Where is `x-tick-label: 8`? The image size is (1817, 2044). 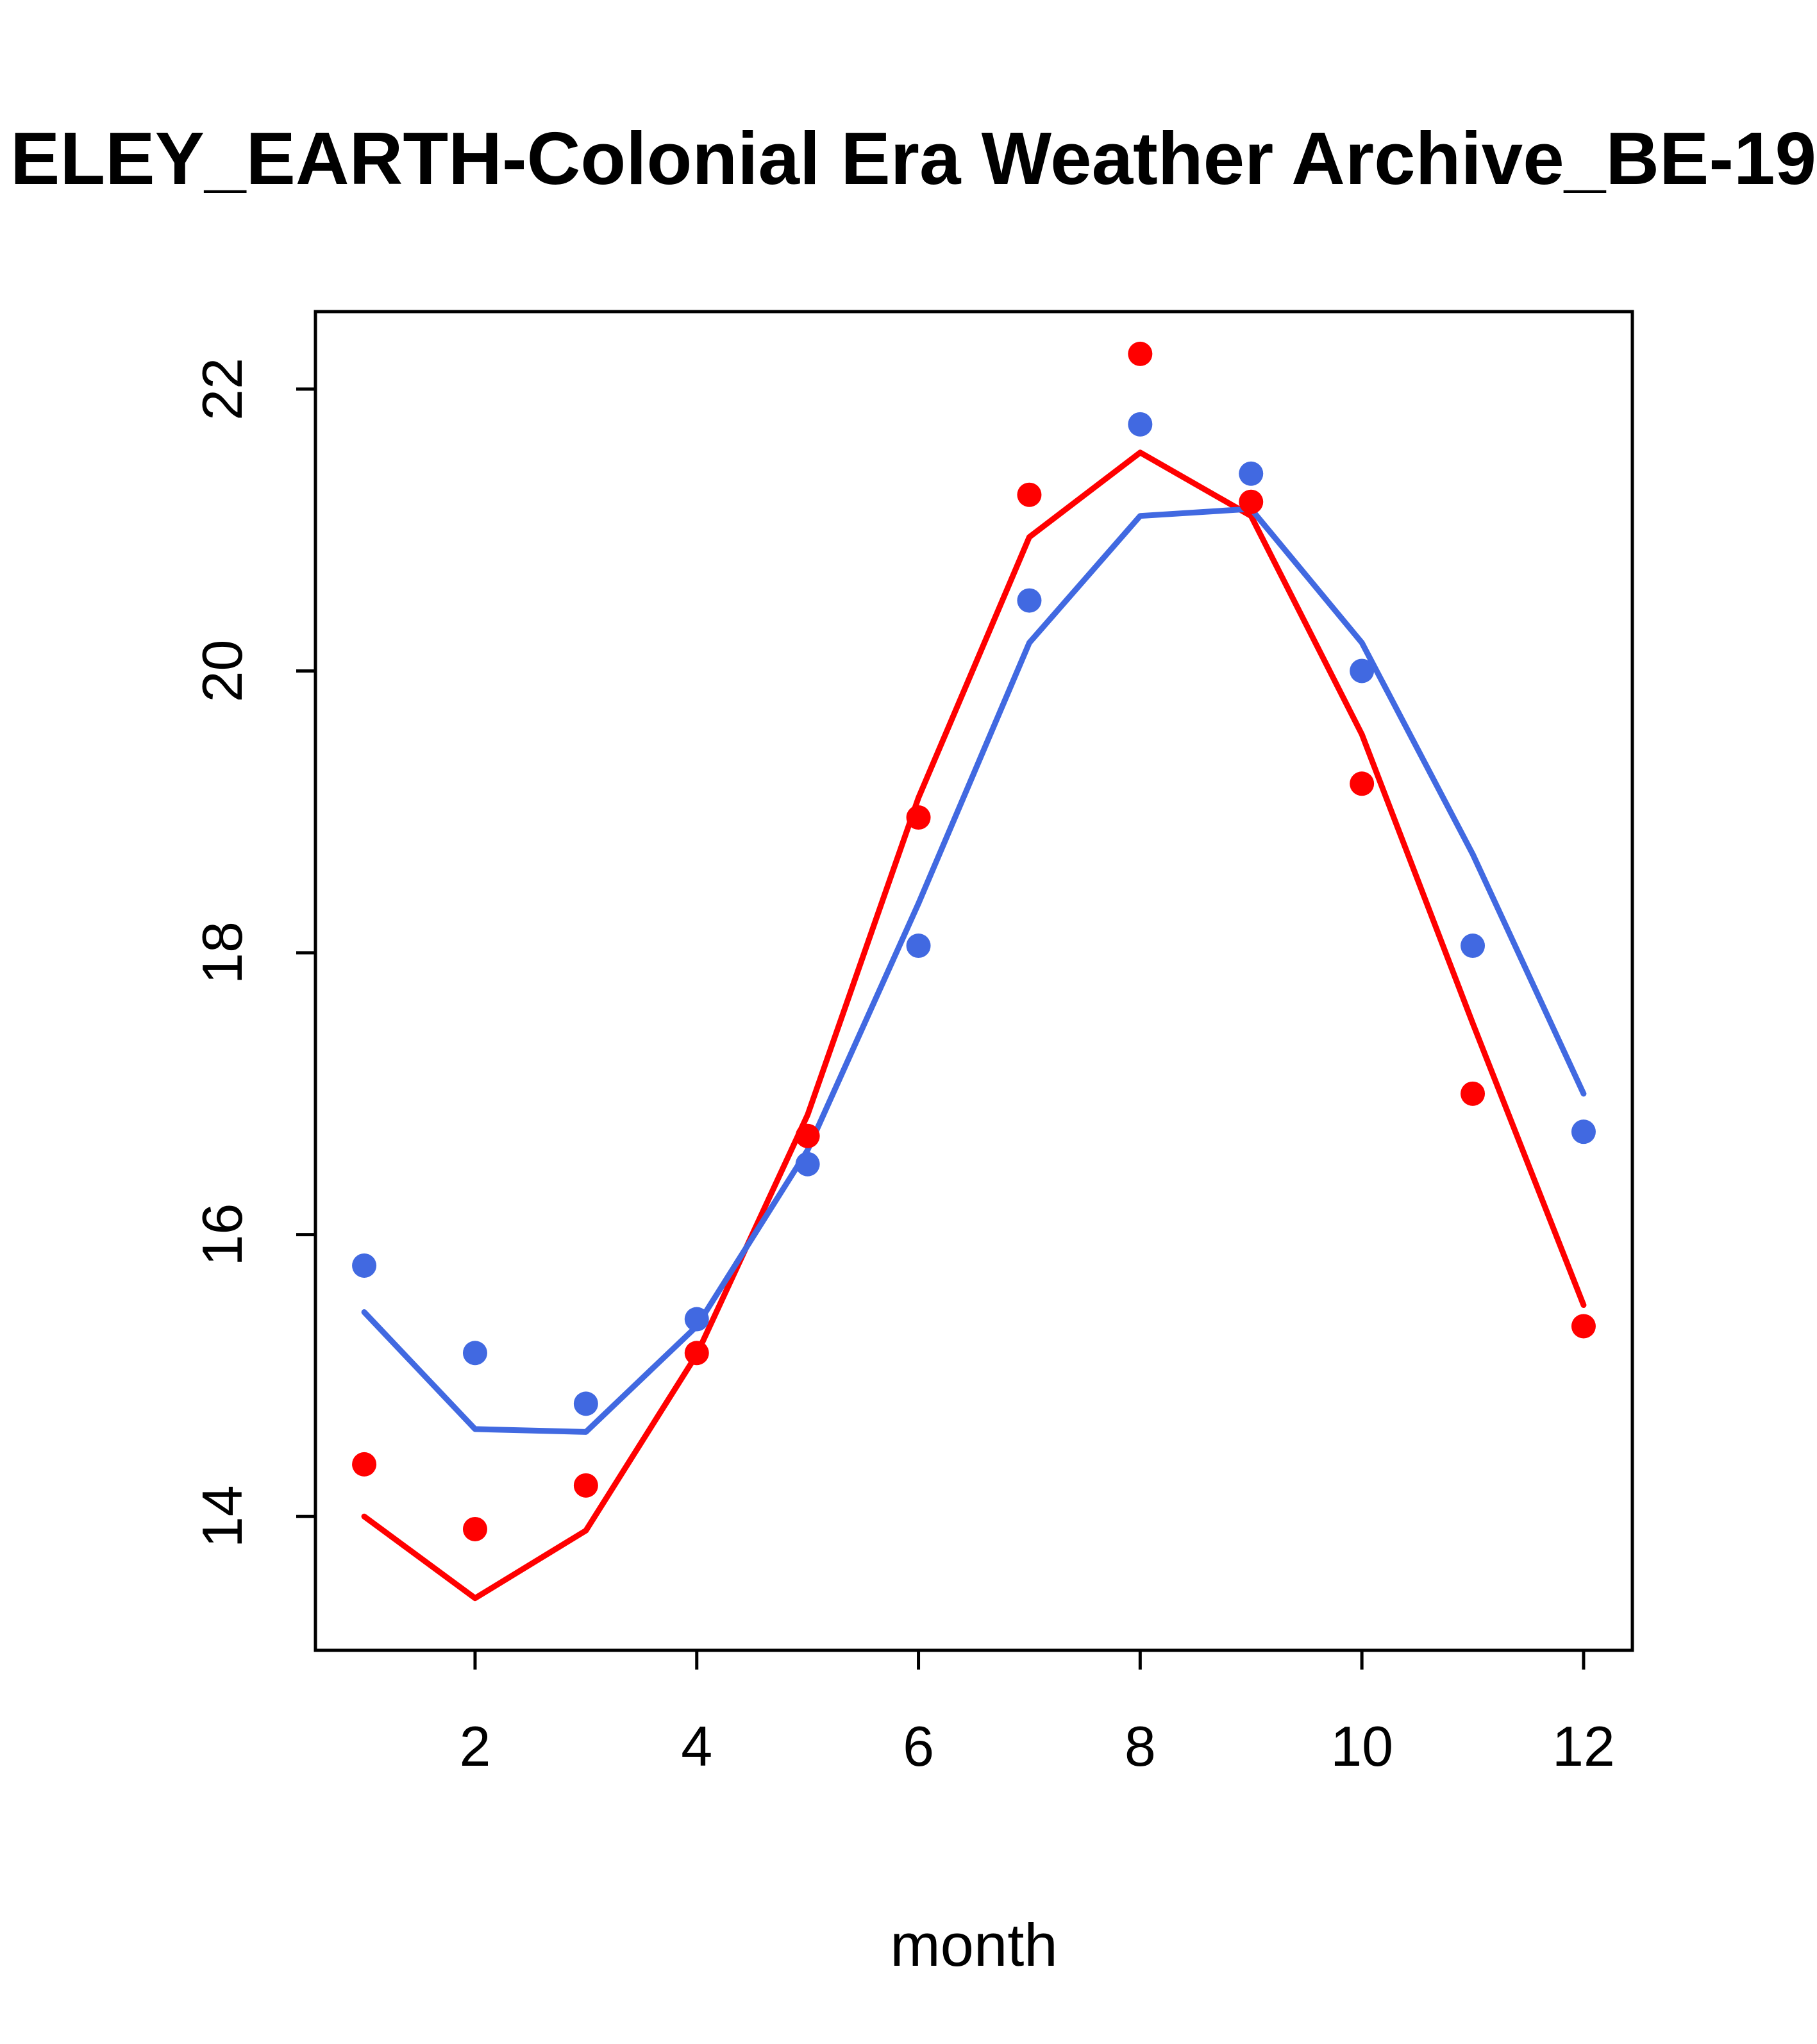 x-tick-label: 8 is located at coordinates (1140, 1746).